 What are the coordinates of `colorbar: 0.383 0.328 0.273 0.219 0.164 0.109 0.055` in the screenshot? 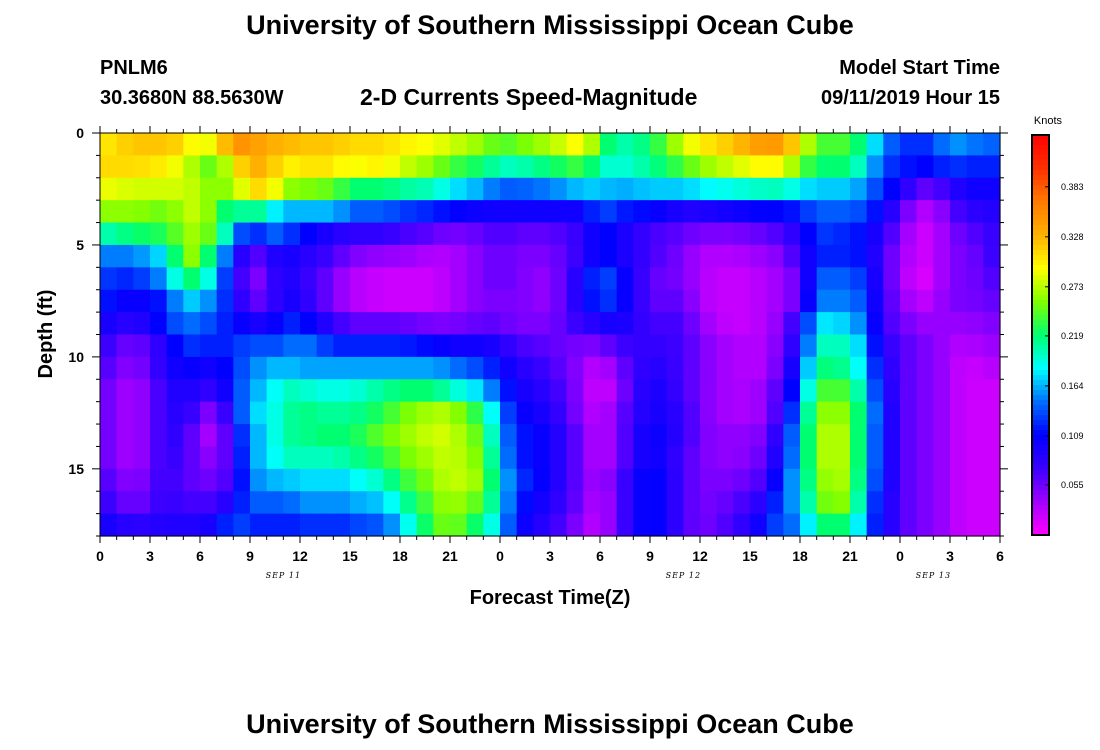 It's located at (1057, 335).